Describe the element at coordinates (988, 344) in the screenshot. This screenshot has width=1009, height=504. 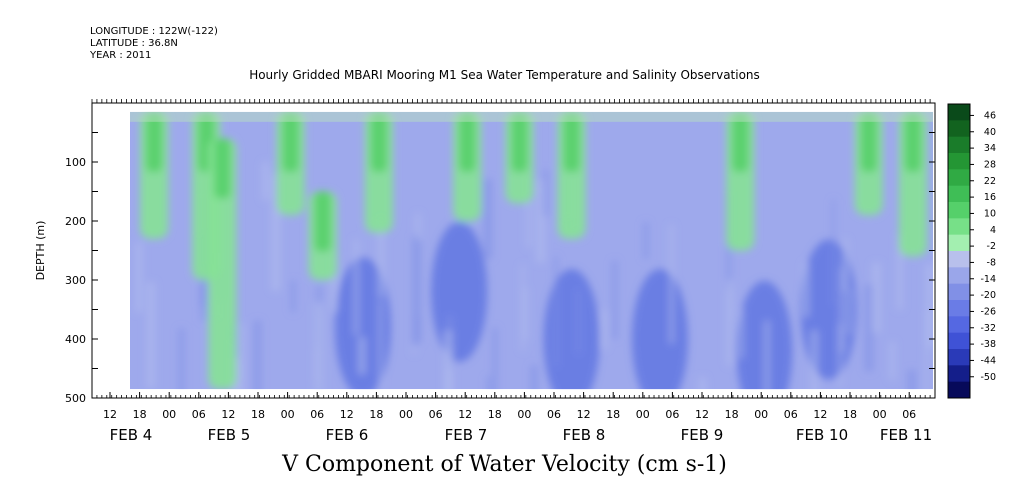
I see `colorbar-label: -38` at that location.